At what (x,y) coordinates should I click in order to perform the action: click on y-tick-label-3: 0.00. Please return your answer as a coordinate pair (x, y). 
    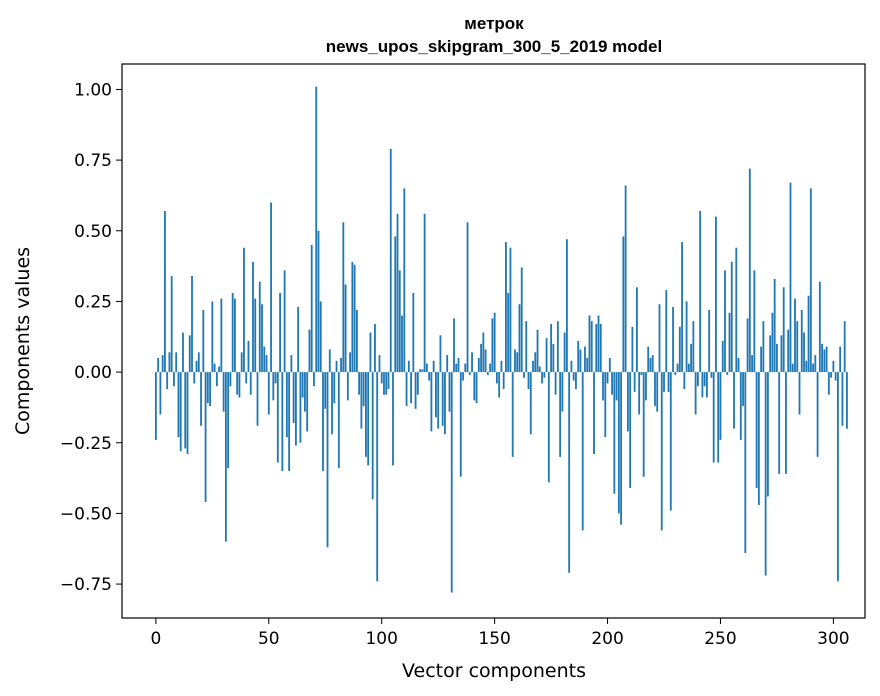
    Looking at the image, I should click on (93, 373).